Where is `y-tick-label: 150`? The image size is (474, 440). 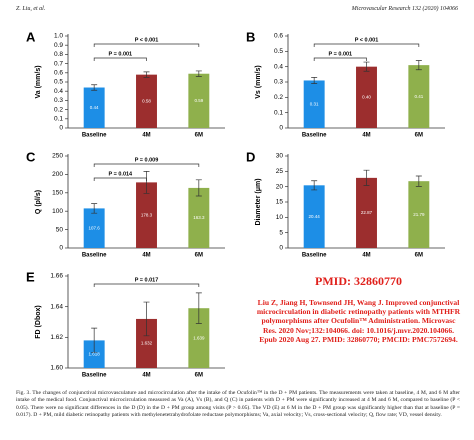
y-tick-label: 150 is located at coordinates (57, 193).